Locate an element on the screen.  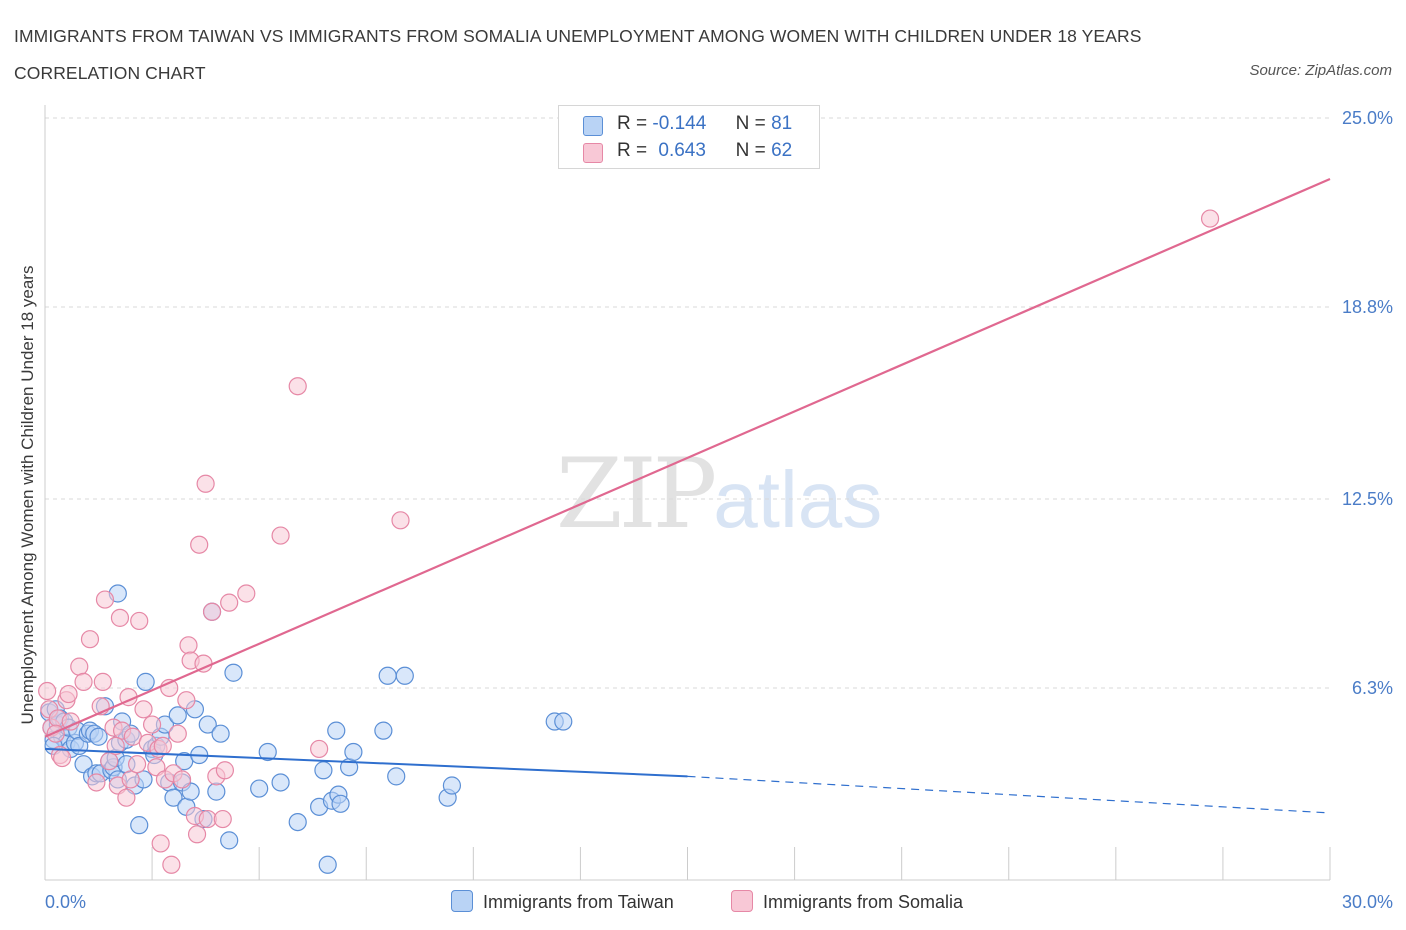
legend-label-taiwan: Immigrants from Taiwan is located at coordinates (578, 902).